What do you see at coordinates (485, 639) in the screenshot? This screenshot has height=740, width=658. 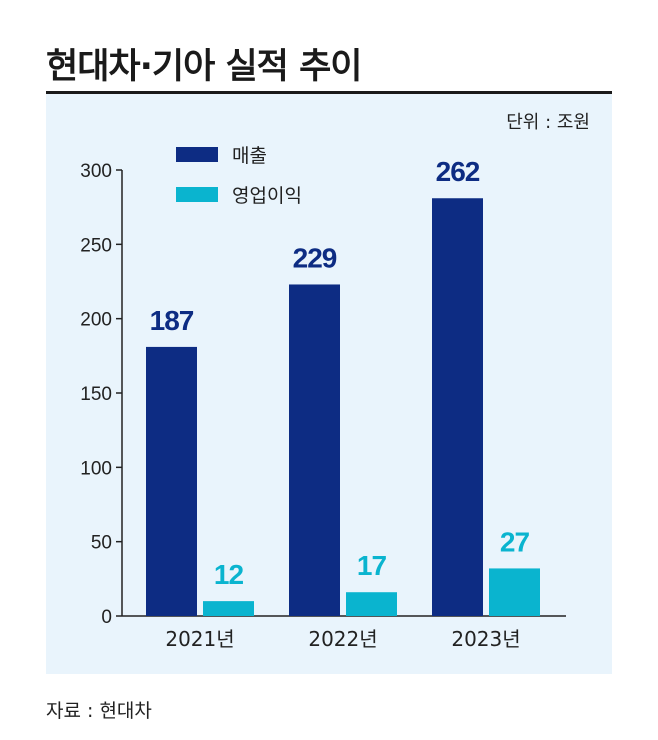 I see `x-tick-label: 2023년` at bounding box center [485, 639].